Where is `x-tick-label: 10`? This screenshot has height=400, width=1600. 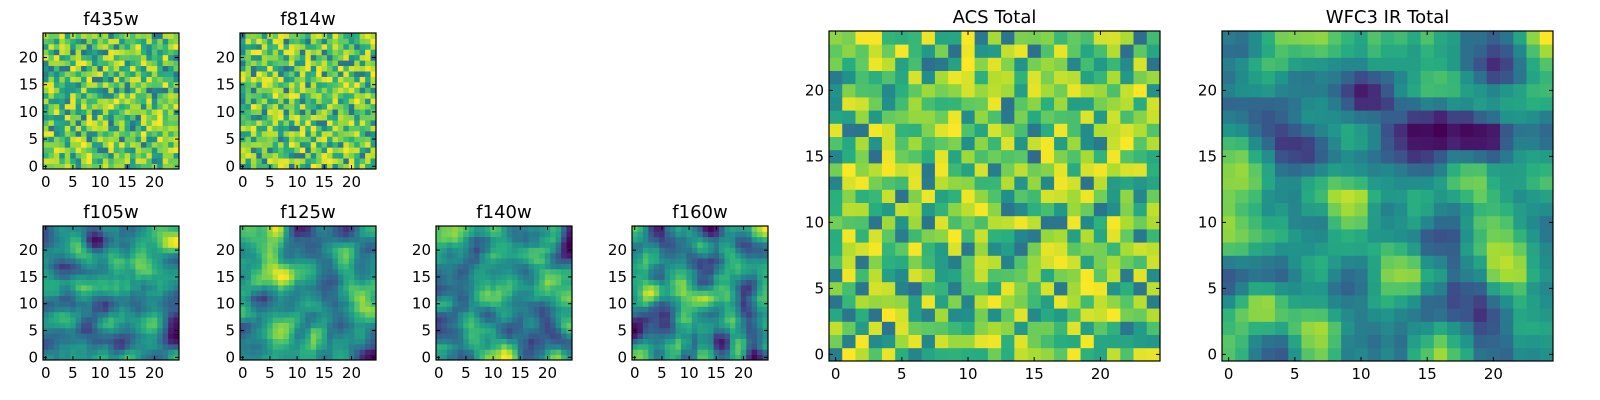
x-tick-label: 10 is located at coordinates (100, 373).